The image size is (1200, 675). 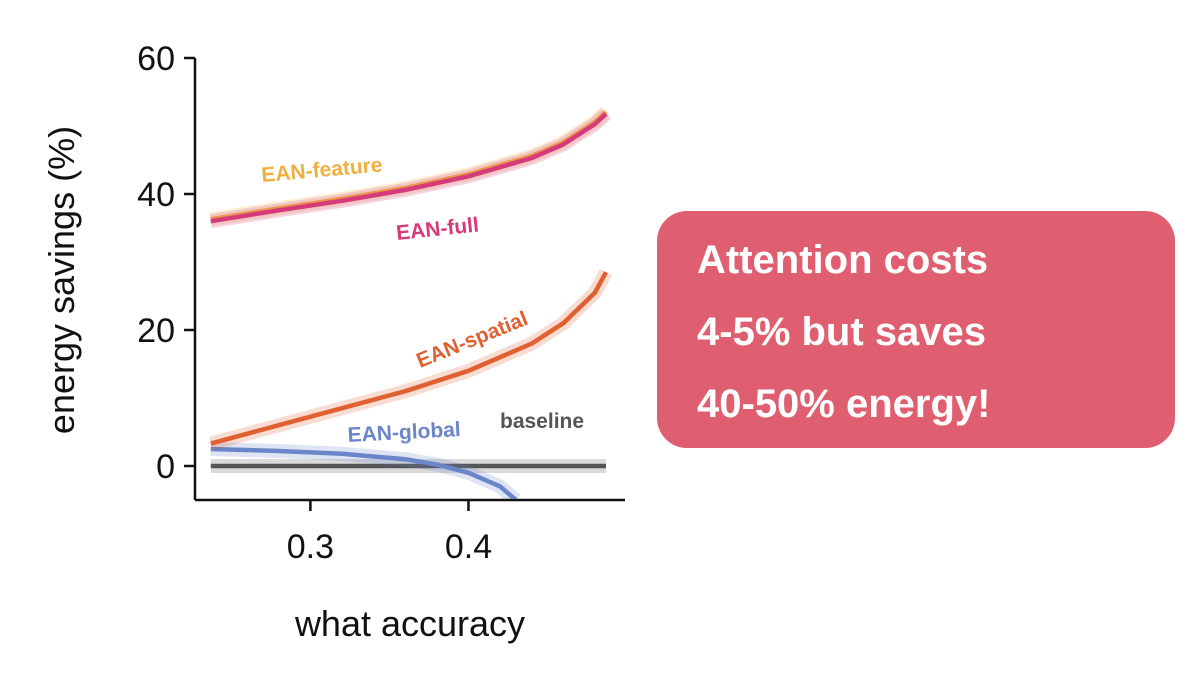 What do you see at coordinates (165, 467) in the screenshot?
I see `y-tick-label: 0` at bounding box center [165, 467].